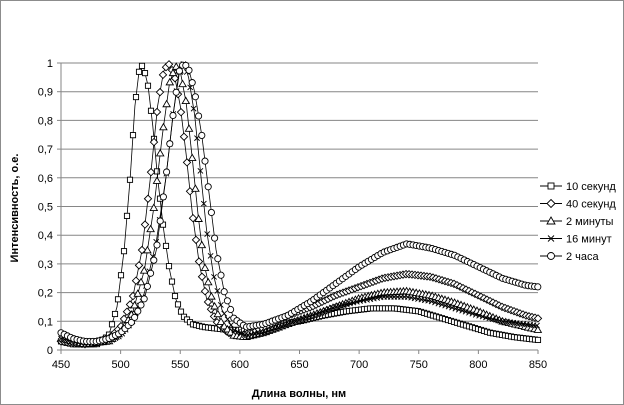  I want to click on x-tick-label: 650, so click(299, 365).